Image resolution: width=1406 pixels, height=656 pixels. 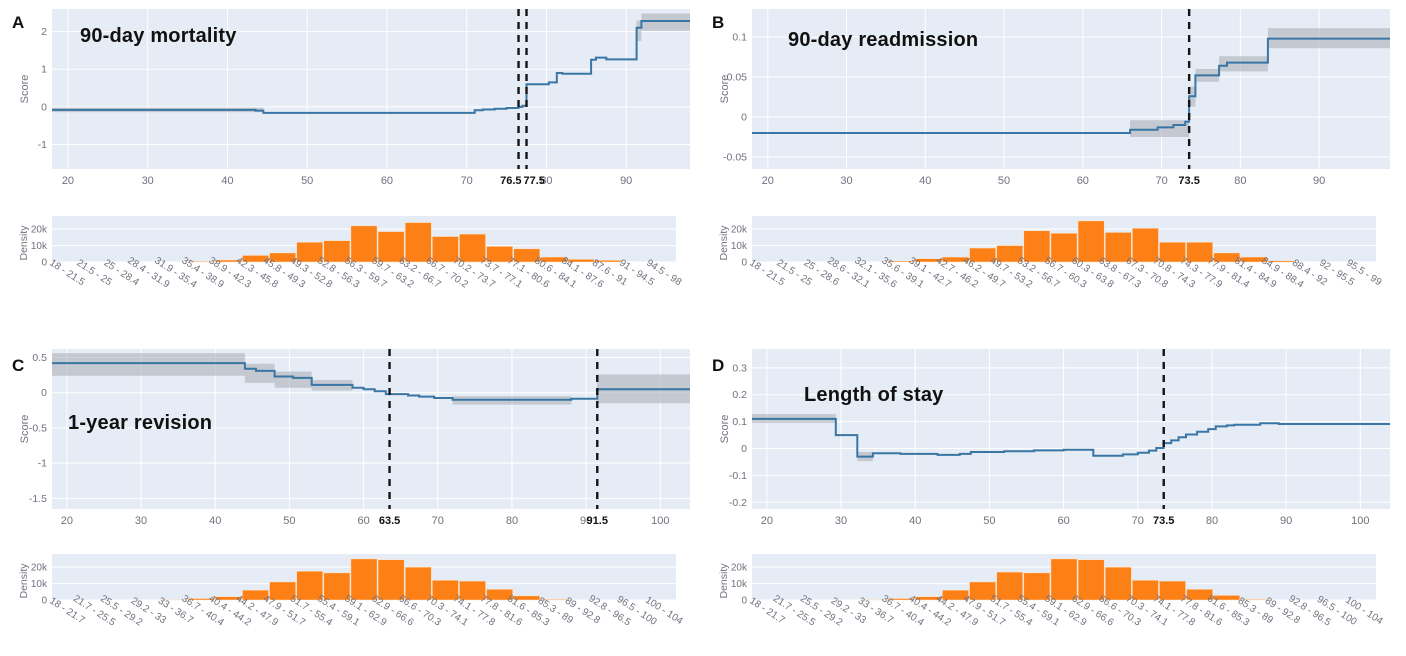 What do you see at coordinates (718, 365) in the screenshot?
I see `panel-d-letter: D` at bounding box center [718, 365].